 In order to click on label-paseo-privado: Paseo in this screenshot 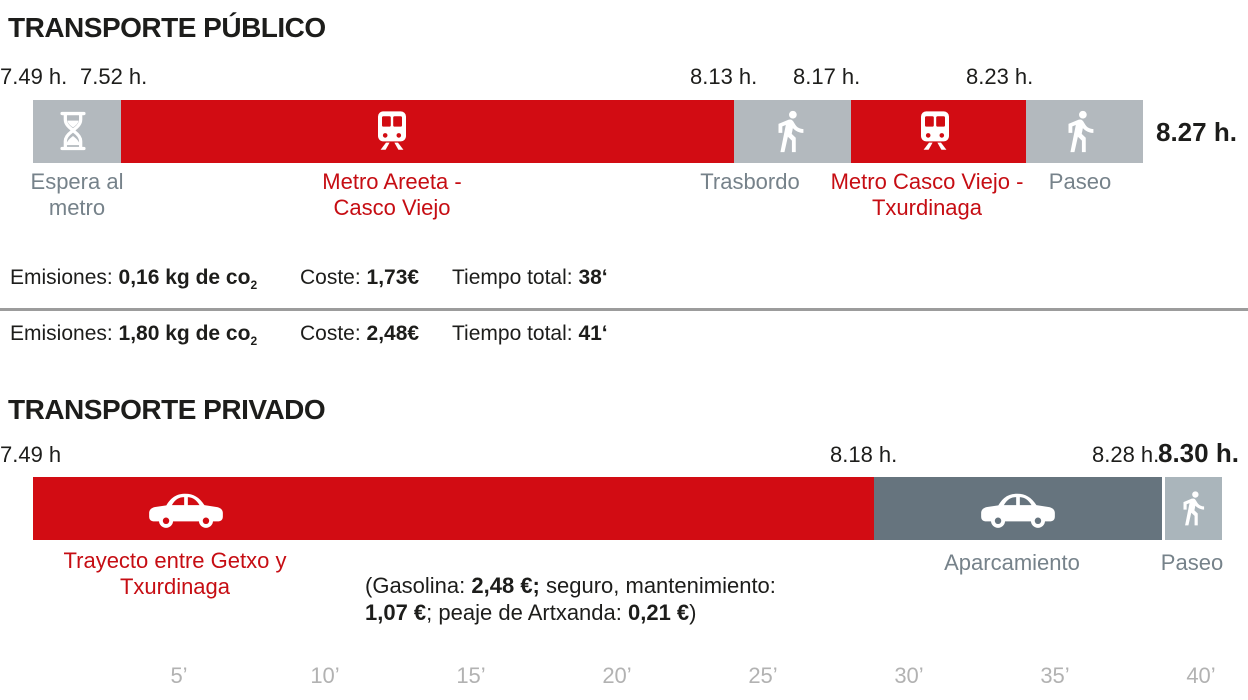, I will do `click(1192, 563)`.